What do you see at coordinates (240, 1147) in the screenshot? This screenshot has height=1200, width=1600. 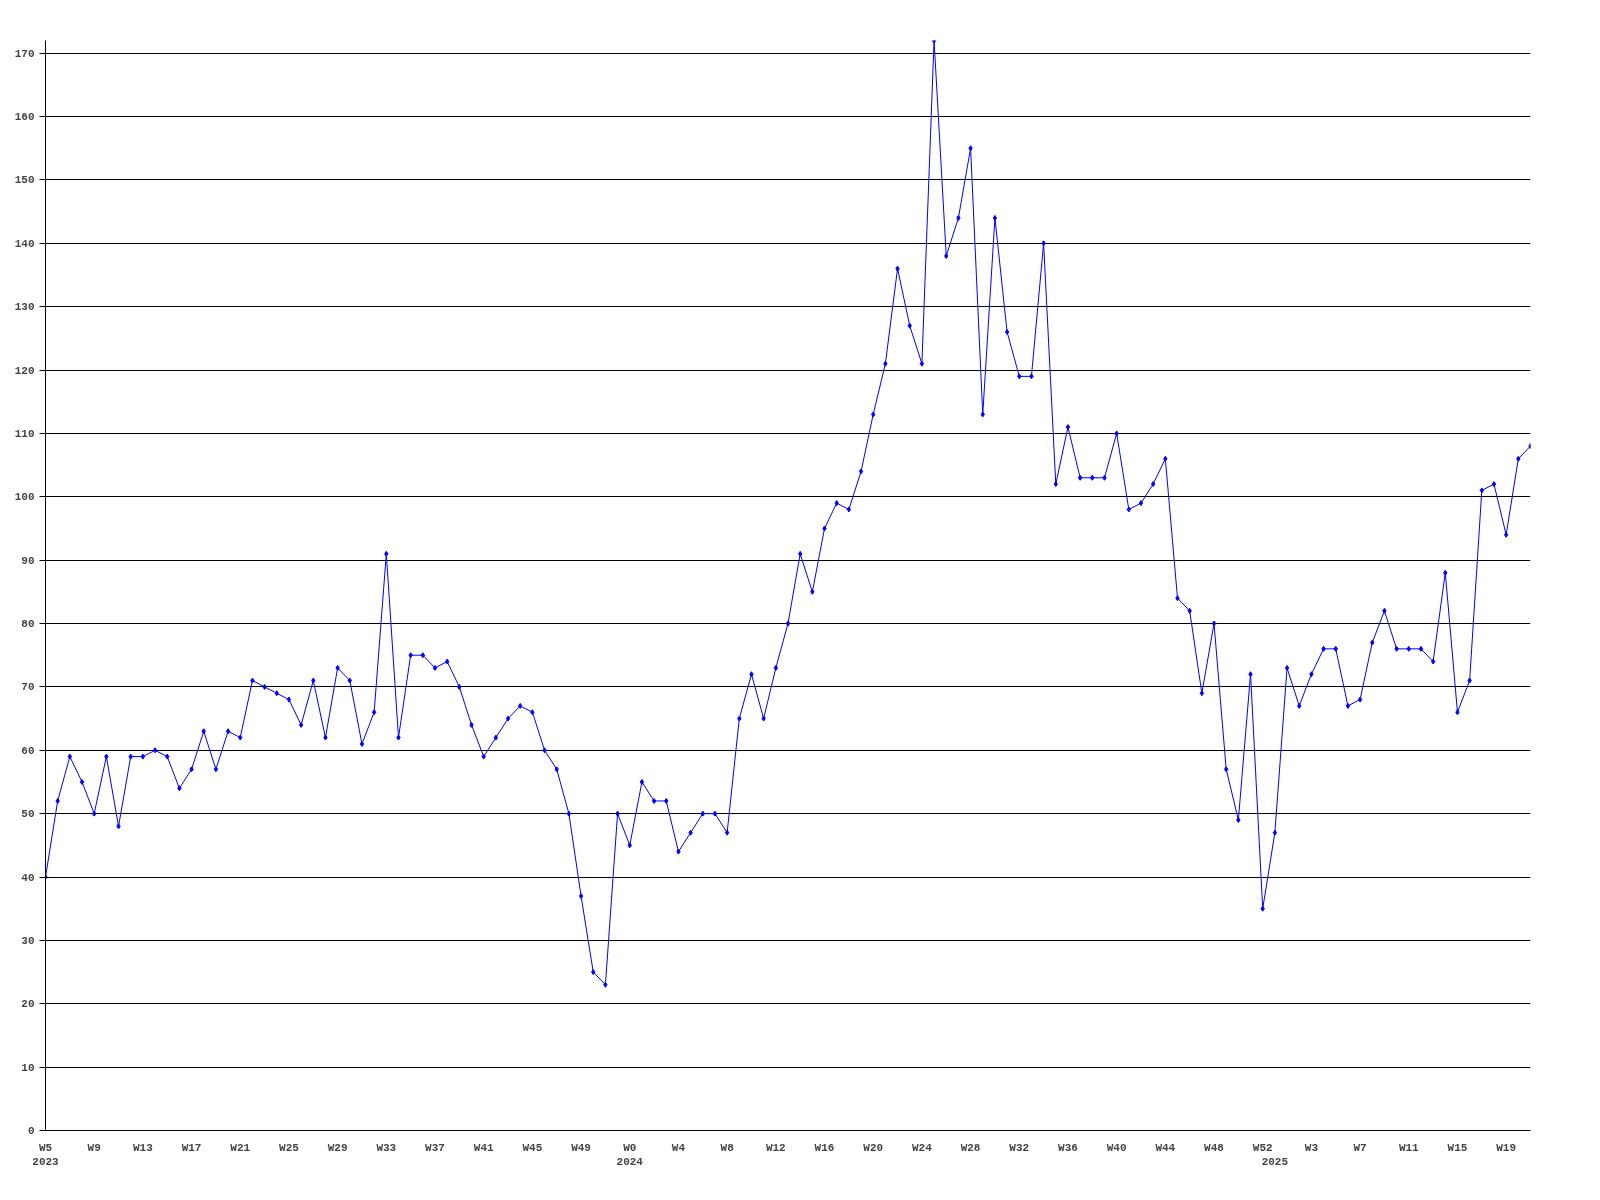 I see `x-tick-label: W21` at bounding box center [240, 1147].